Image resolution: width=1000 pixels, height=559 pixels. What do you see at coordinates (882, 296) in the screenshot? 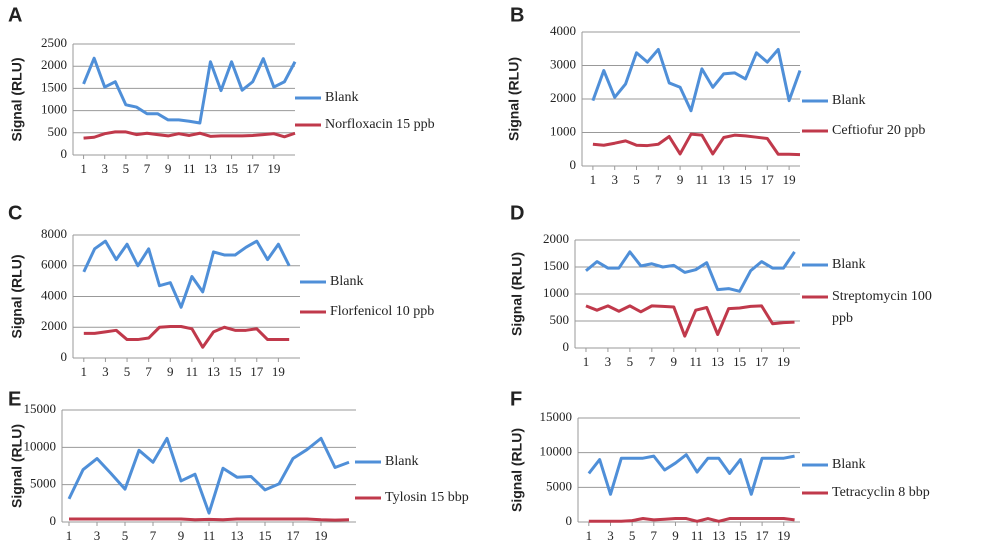
I see `legend-label-line: Streptomycin 100` at bounding box center [882, 296].